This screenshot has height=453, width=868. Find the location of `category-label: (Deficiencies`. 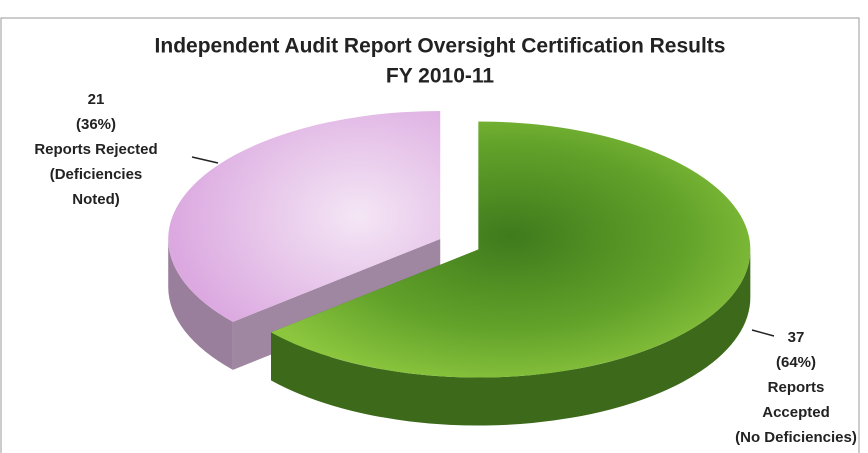

category-label: (Deficiencies is located at coordinates (96, 174).